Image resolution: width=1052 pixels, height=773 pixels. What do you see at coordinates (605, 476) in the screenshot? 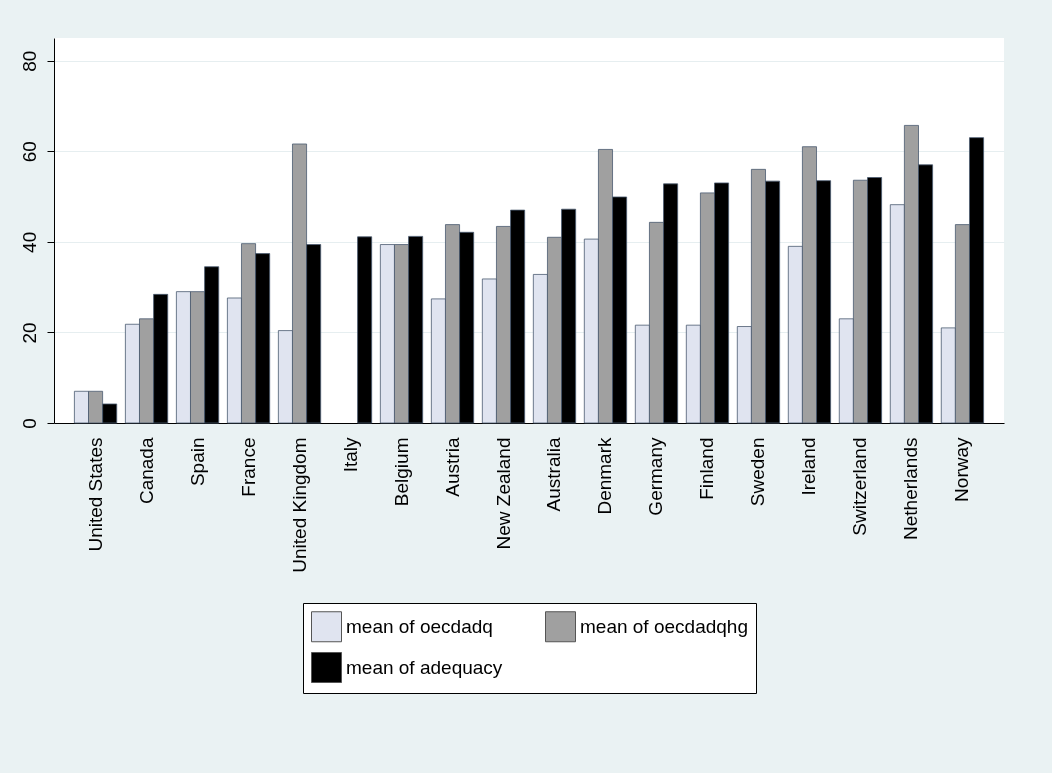
I see `x-tick-label: Denmark` at bounding box center [605, 476].